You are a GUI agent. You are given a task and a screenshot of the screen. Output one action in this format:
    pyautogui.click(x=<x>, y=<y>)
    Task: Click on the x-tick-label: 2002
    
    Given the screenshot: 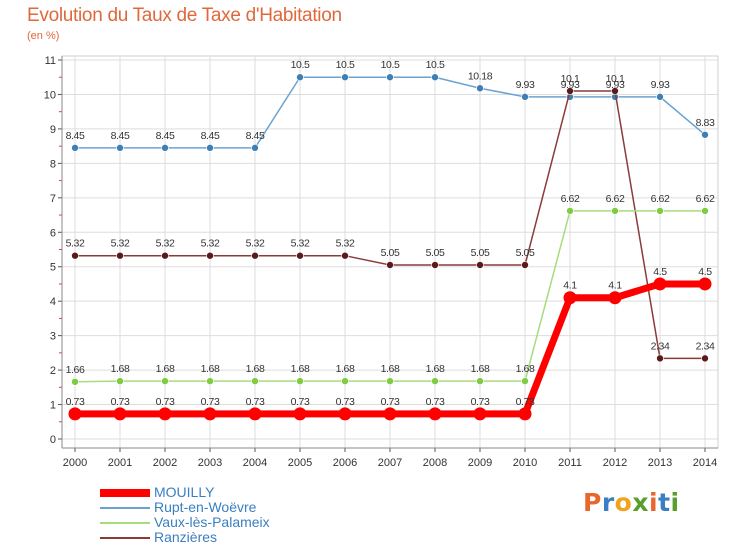 What is the action you would take?
    pyautogui.click(x=165, y=463)
    